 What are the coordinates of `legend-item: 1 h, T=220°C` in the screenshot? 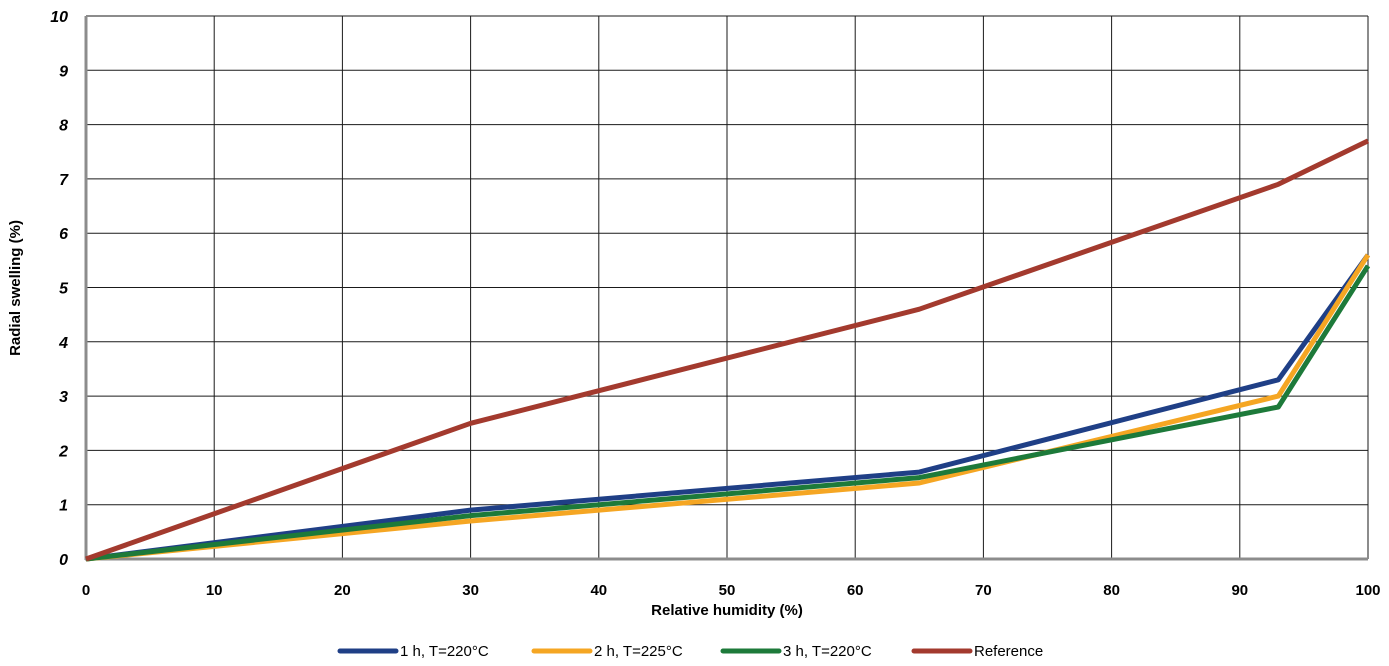 It's located at (413, 651).